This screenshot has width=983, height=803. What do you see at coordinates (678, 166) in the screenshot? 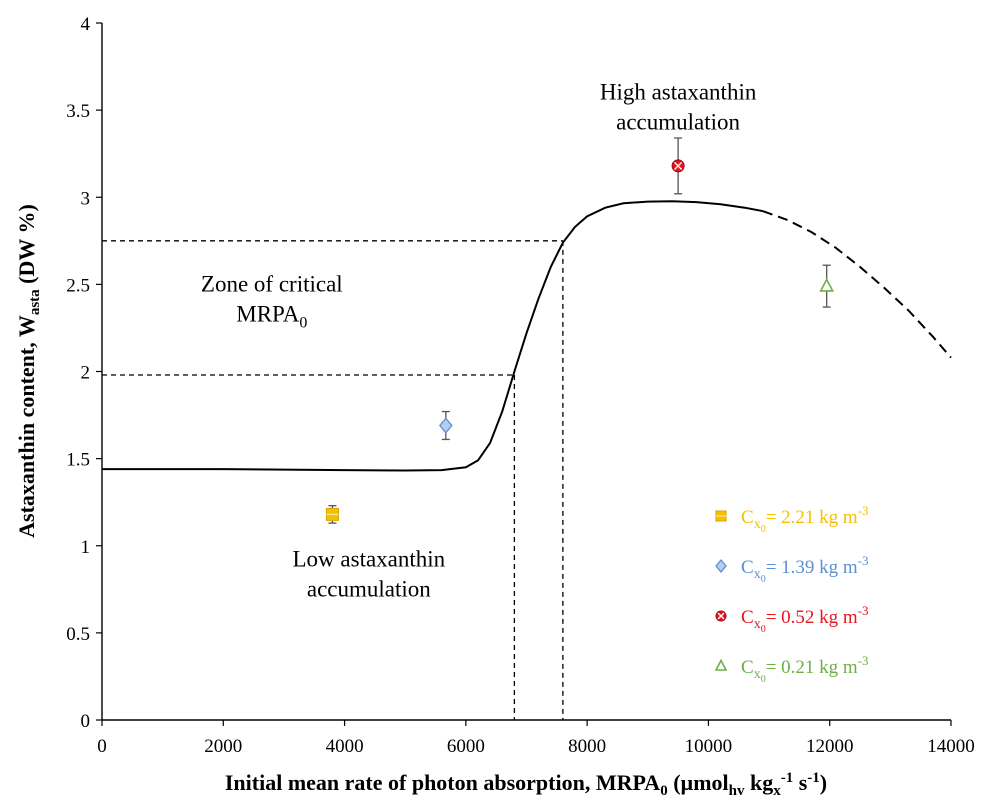
I see `data-point-circle-x` at bounding box center [678, 166].